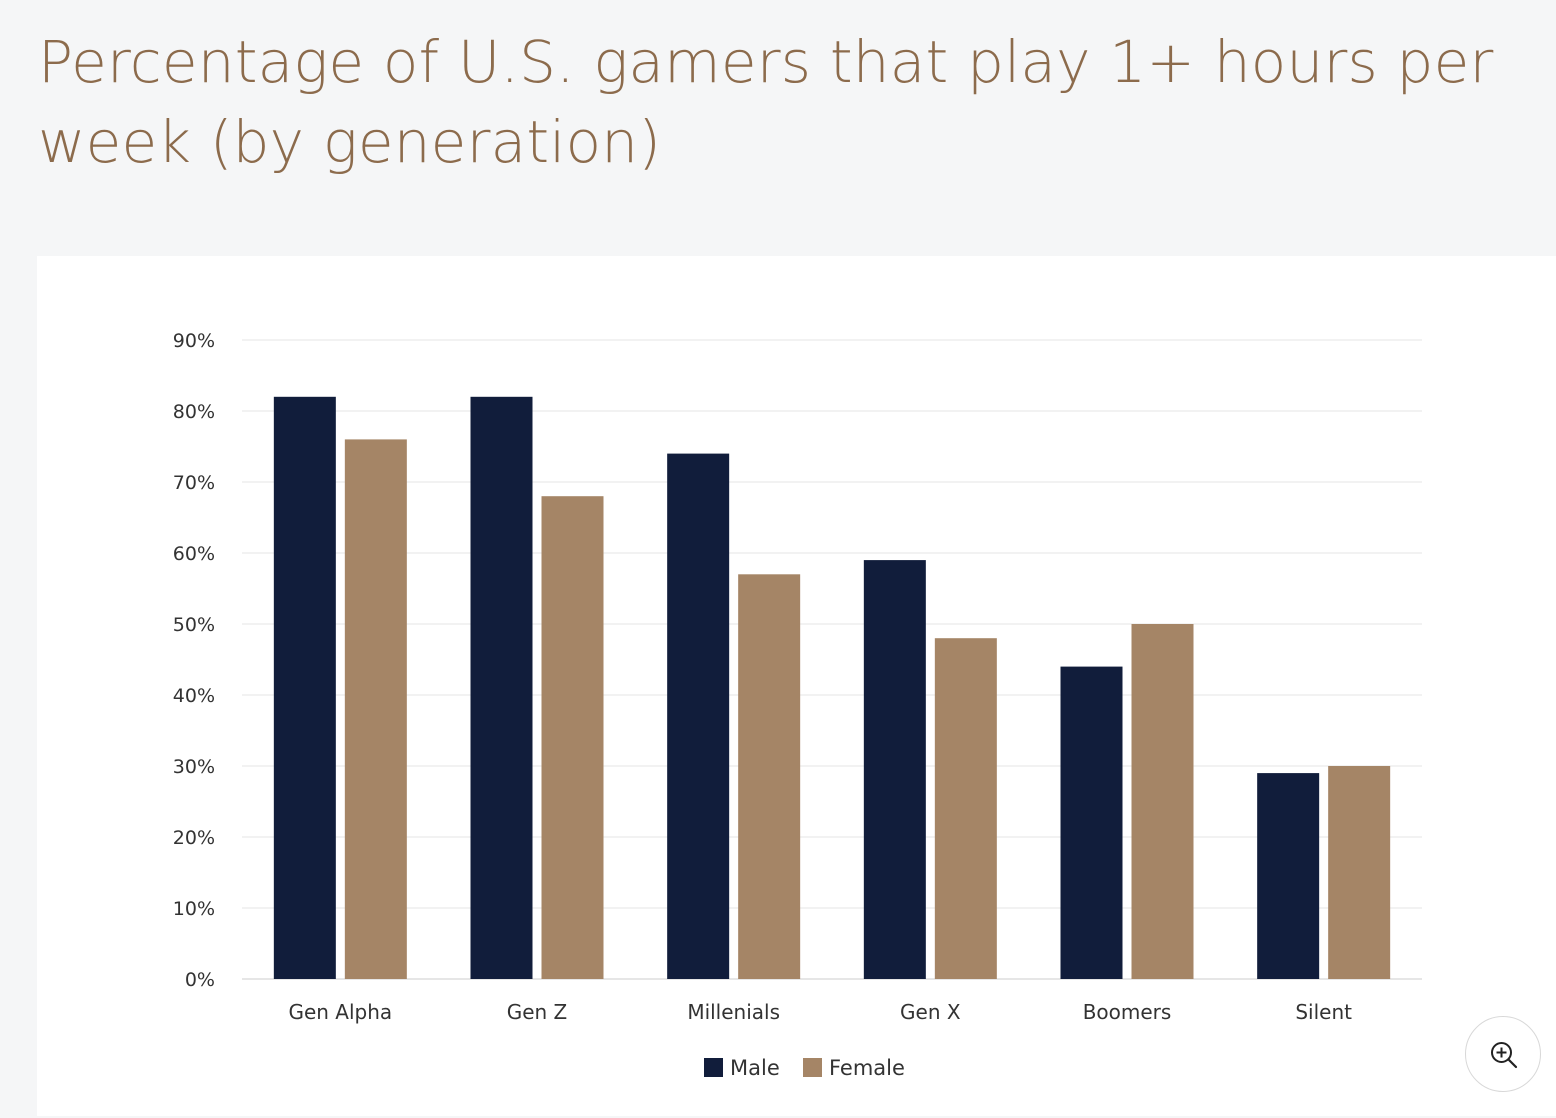 The image size is (1556, 1118). Describe the element at coordinates (194, 483) in the screenshot. I see `y-tick-label: 70%` at that location.